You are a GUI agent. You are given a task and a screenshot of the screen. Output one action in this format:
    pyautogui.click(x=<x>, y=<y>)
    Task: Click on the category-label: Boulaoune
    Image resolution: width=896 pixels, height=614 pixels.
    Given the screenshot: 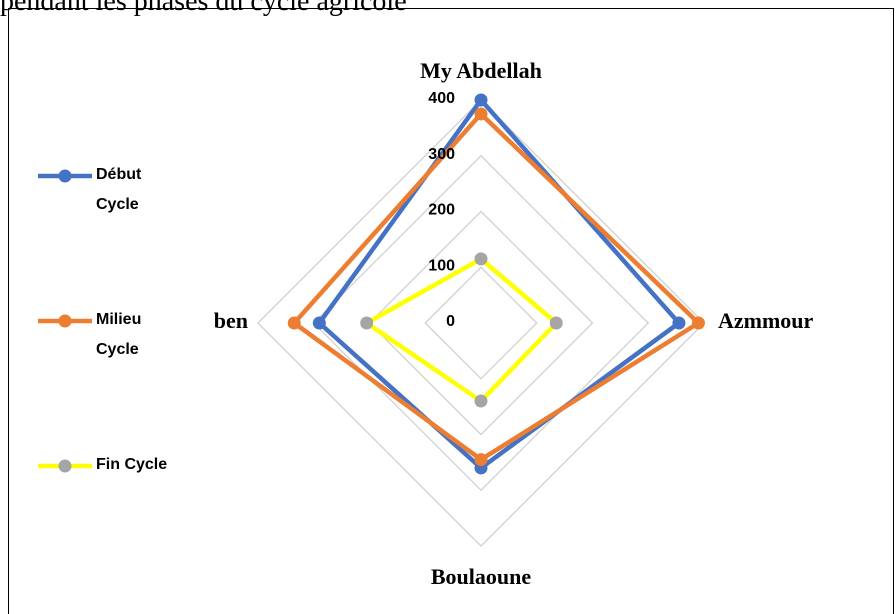 What is the action you would take?
    pyautogui.click(x=481, y=576)
    